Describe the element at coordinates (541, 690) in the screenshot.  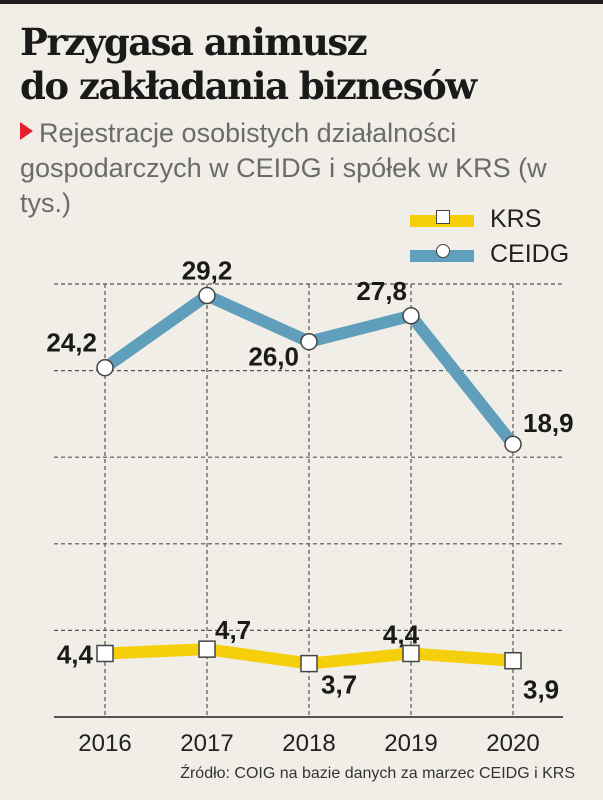
I see `data-label: 3,9` at that location.